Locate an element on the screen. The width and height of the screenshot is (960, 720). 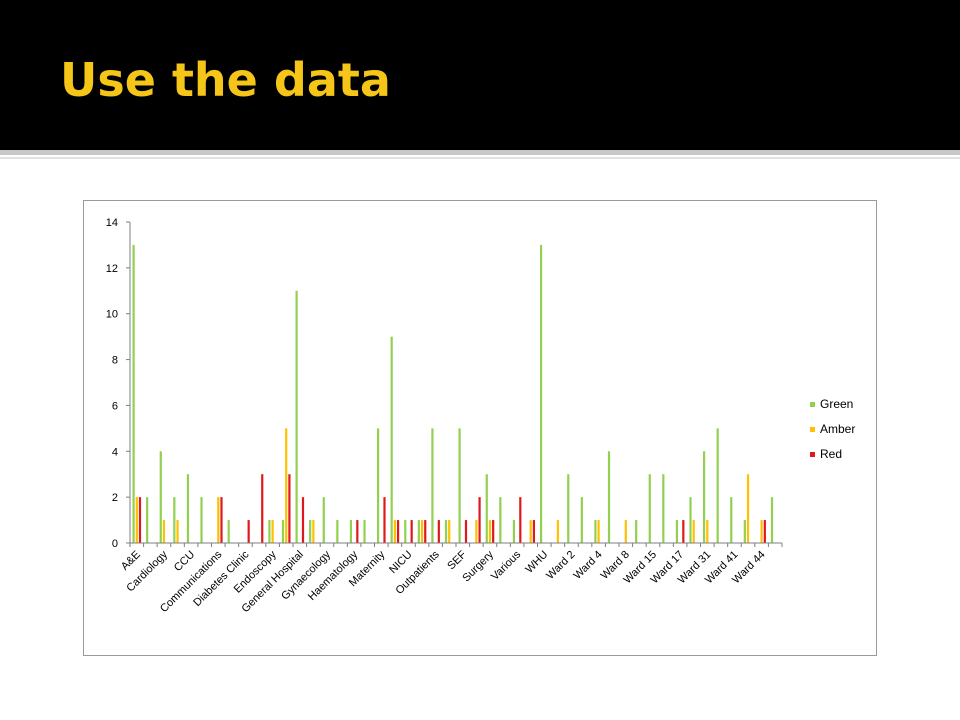
x-tick-label: Ward 4 is located at coordinates (587, 565).